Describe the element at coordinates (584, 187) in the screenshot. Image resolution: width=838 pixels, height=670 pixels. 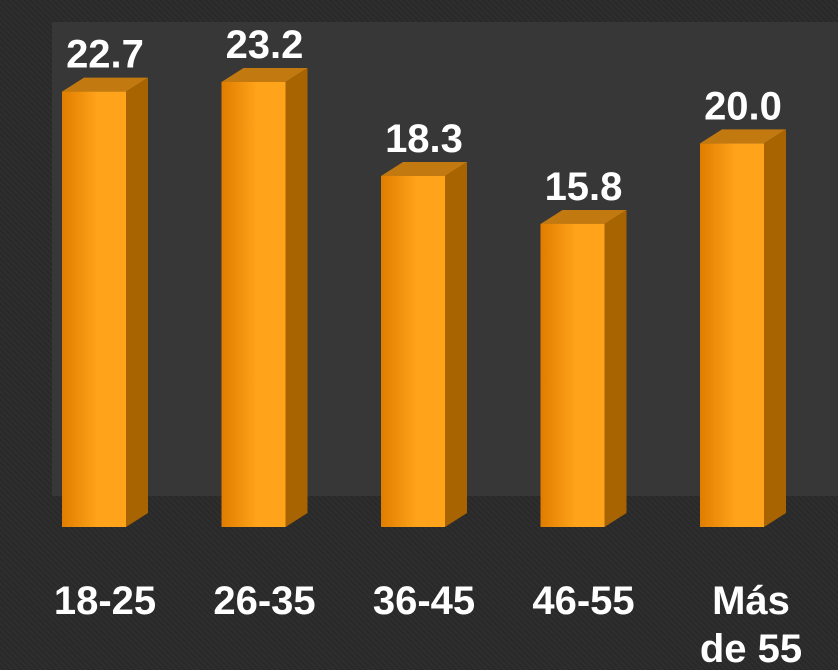
I see `value-label: 15.8` at that location.